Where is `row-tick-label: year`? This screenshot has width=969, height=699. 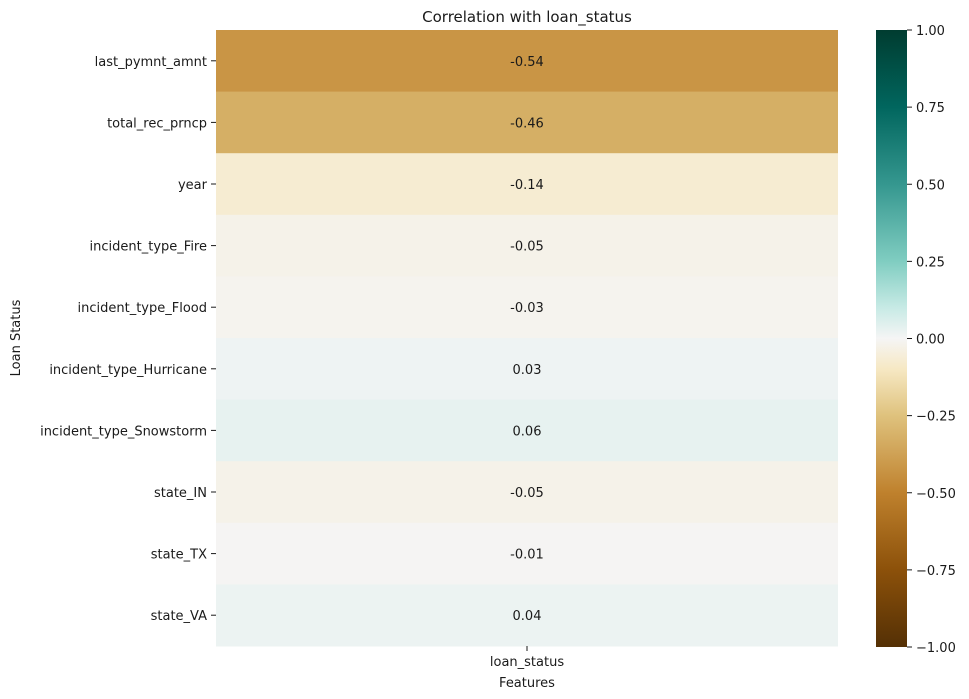
row-tick-label: year is located at coordinates (193, 185).